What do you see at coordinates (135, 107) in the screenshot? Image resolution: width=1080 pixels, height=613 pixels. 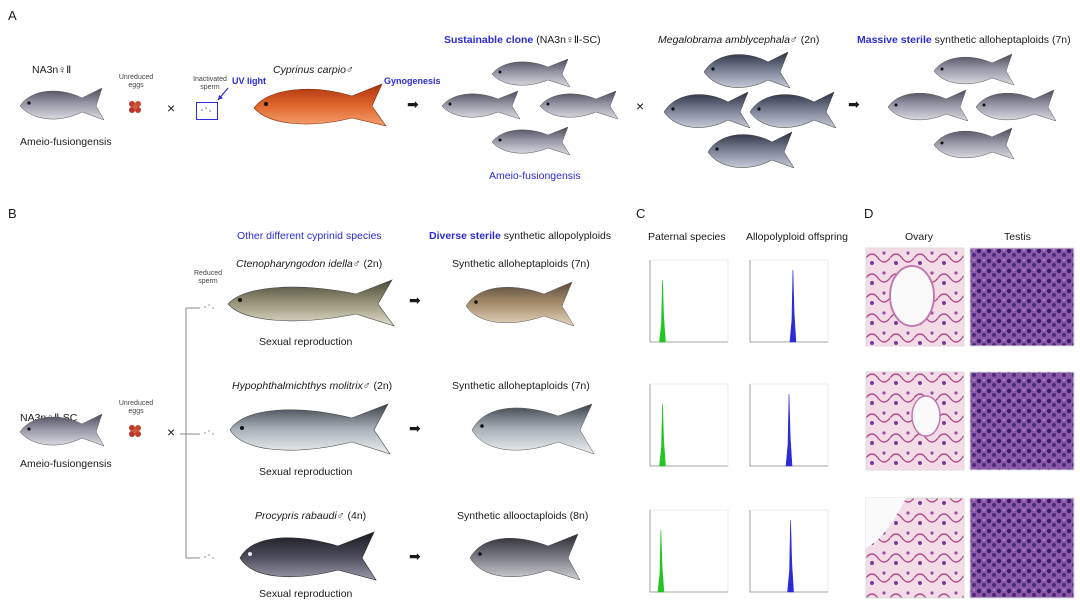 I see `eggs-icon` at bounding box center [135, 107].